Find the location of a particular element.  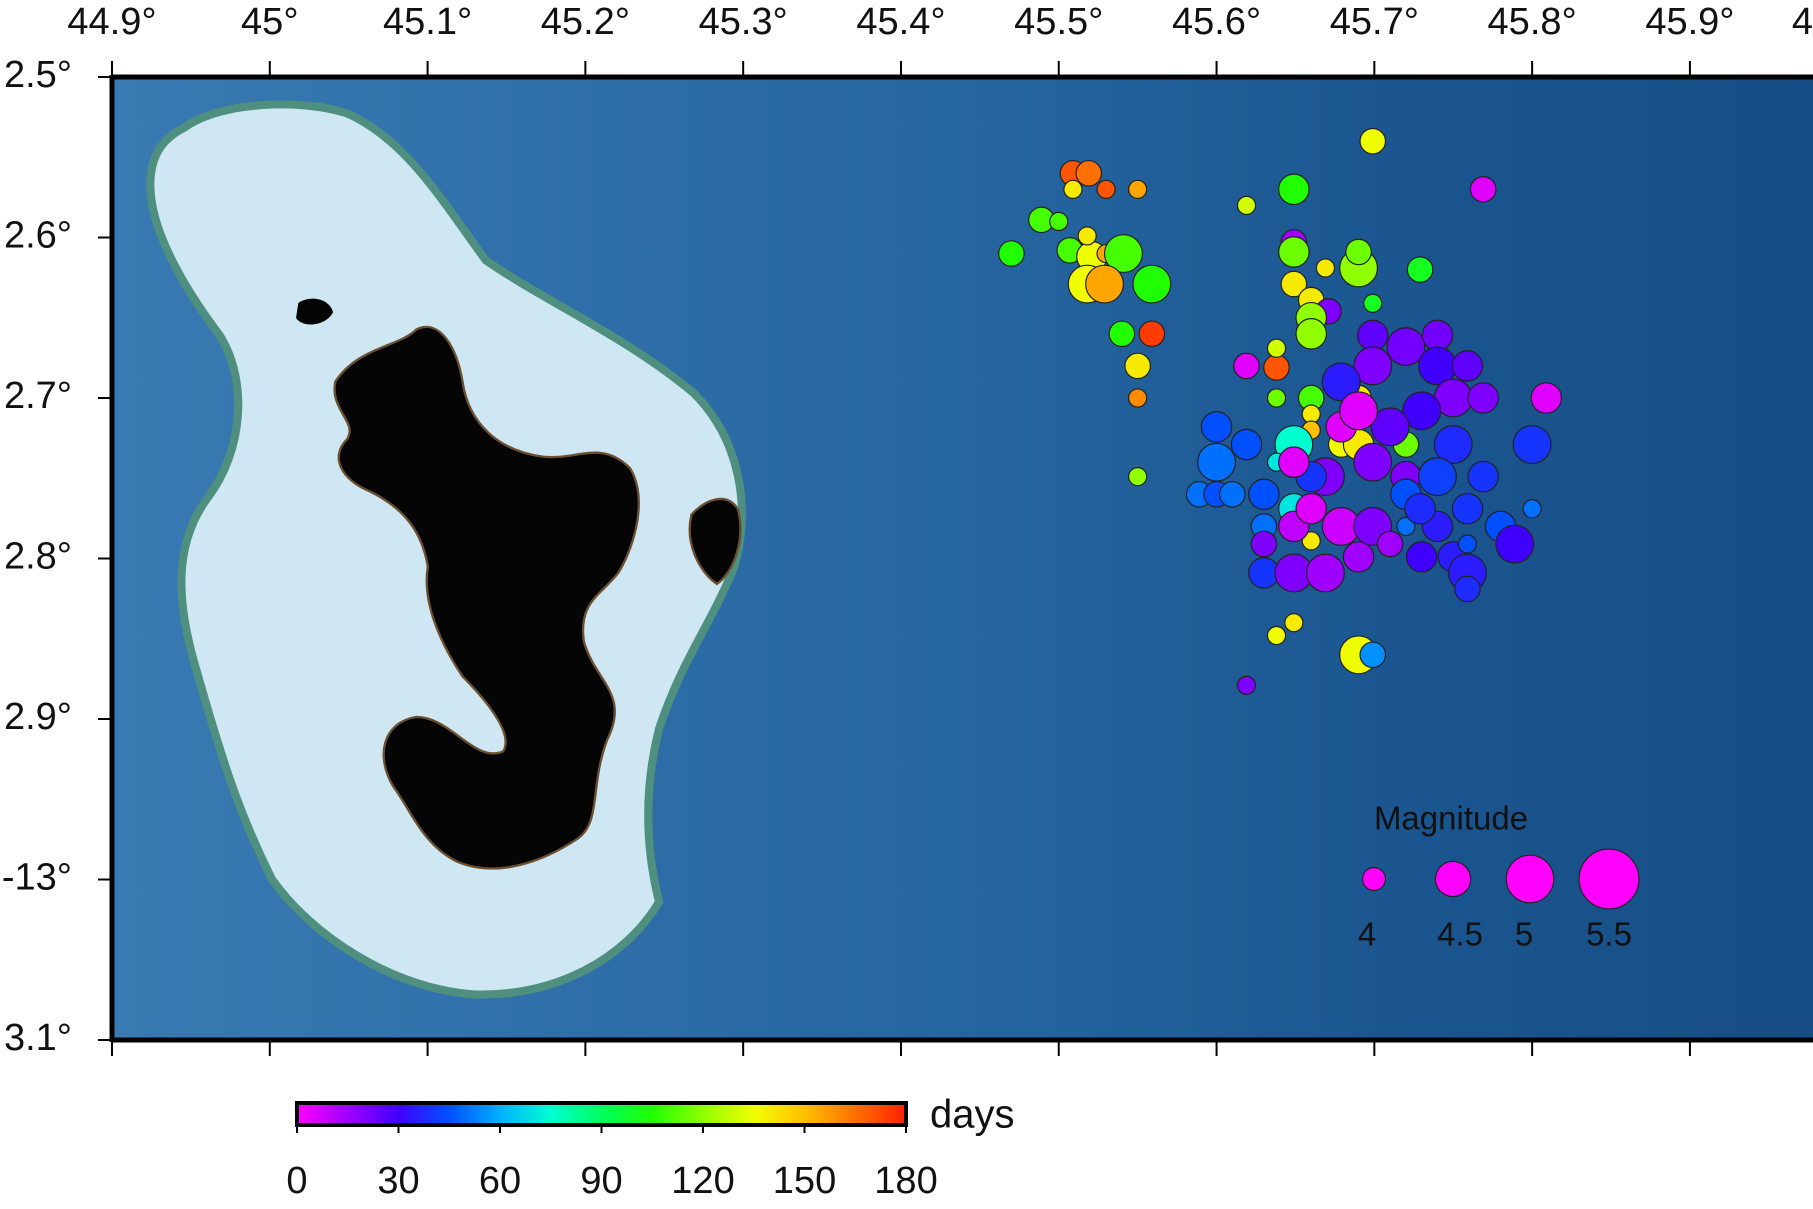

colorbar-tick-label: 60 is located at coordinates (500, 1181).